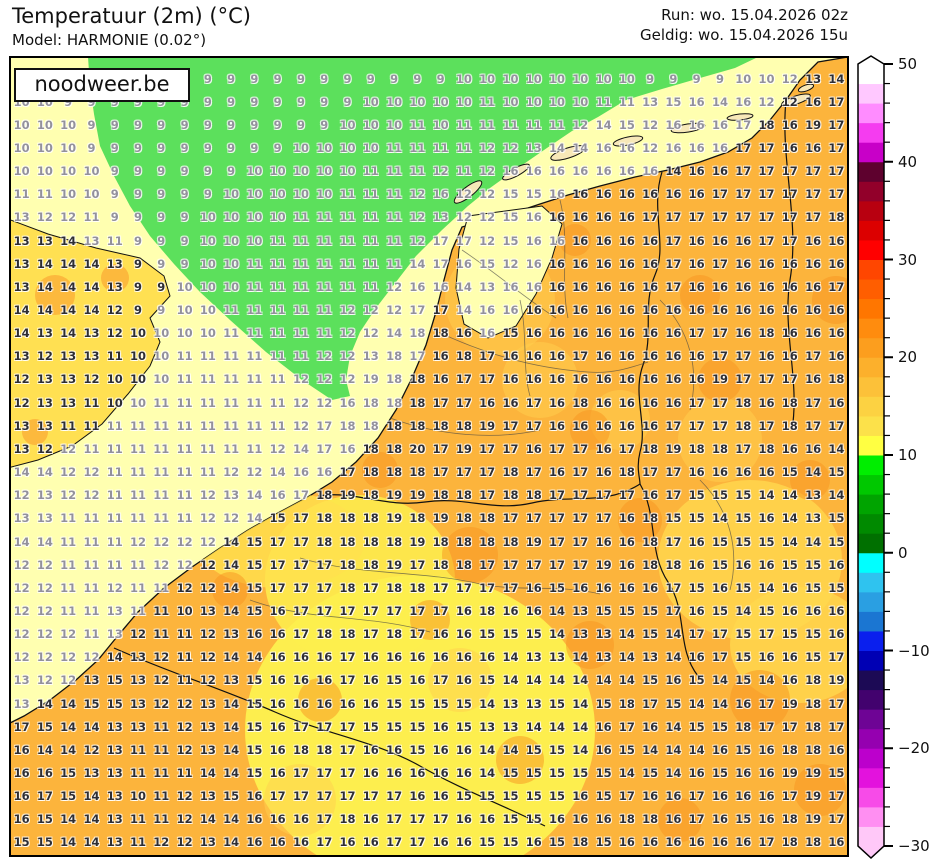 The image size is (934, 868). What do you see at coordinates (908, 455) in the screenshot?
I see `colorbar-tick-label: 10` at bounding box center [908, 455].